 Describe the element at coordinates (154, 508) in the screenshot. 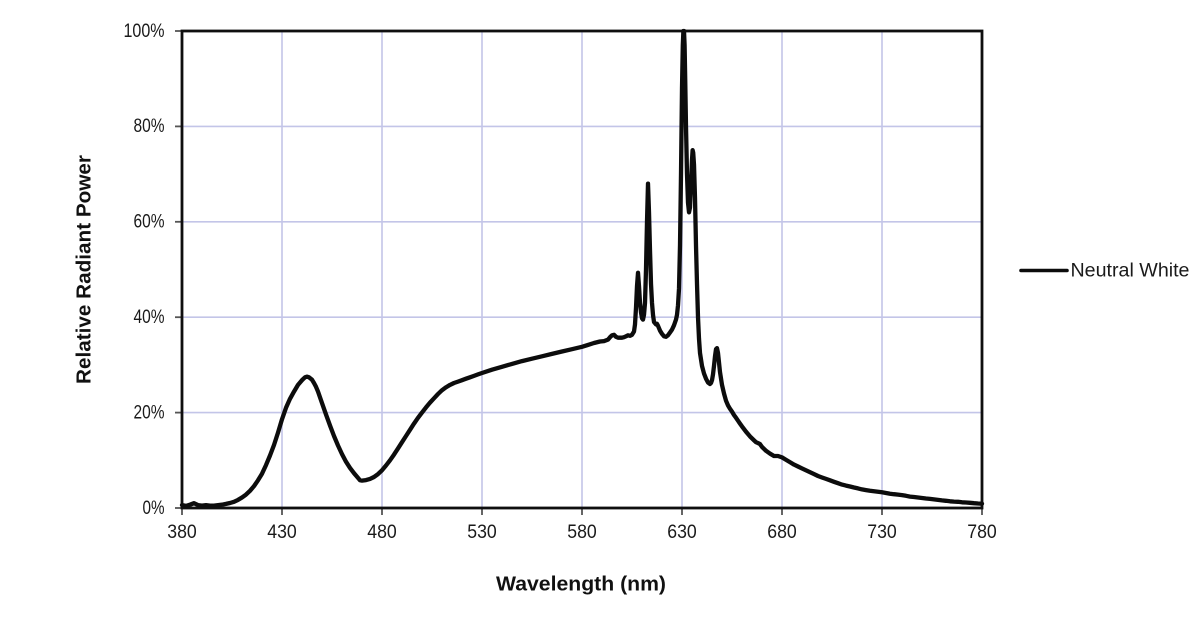

I see `svg-text: 0%` at that location.